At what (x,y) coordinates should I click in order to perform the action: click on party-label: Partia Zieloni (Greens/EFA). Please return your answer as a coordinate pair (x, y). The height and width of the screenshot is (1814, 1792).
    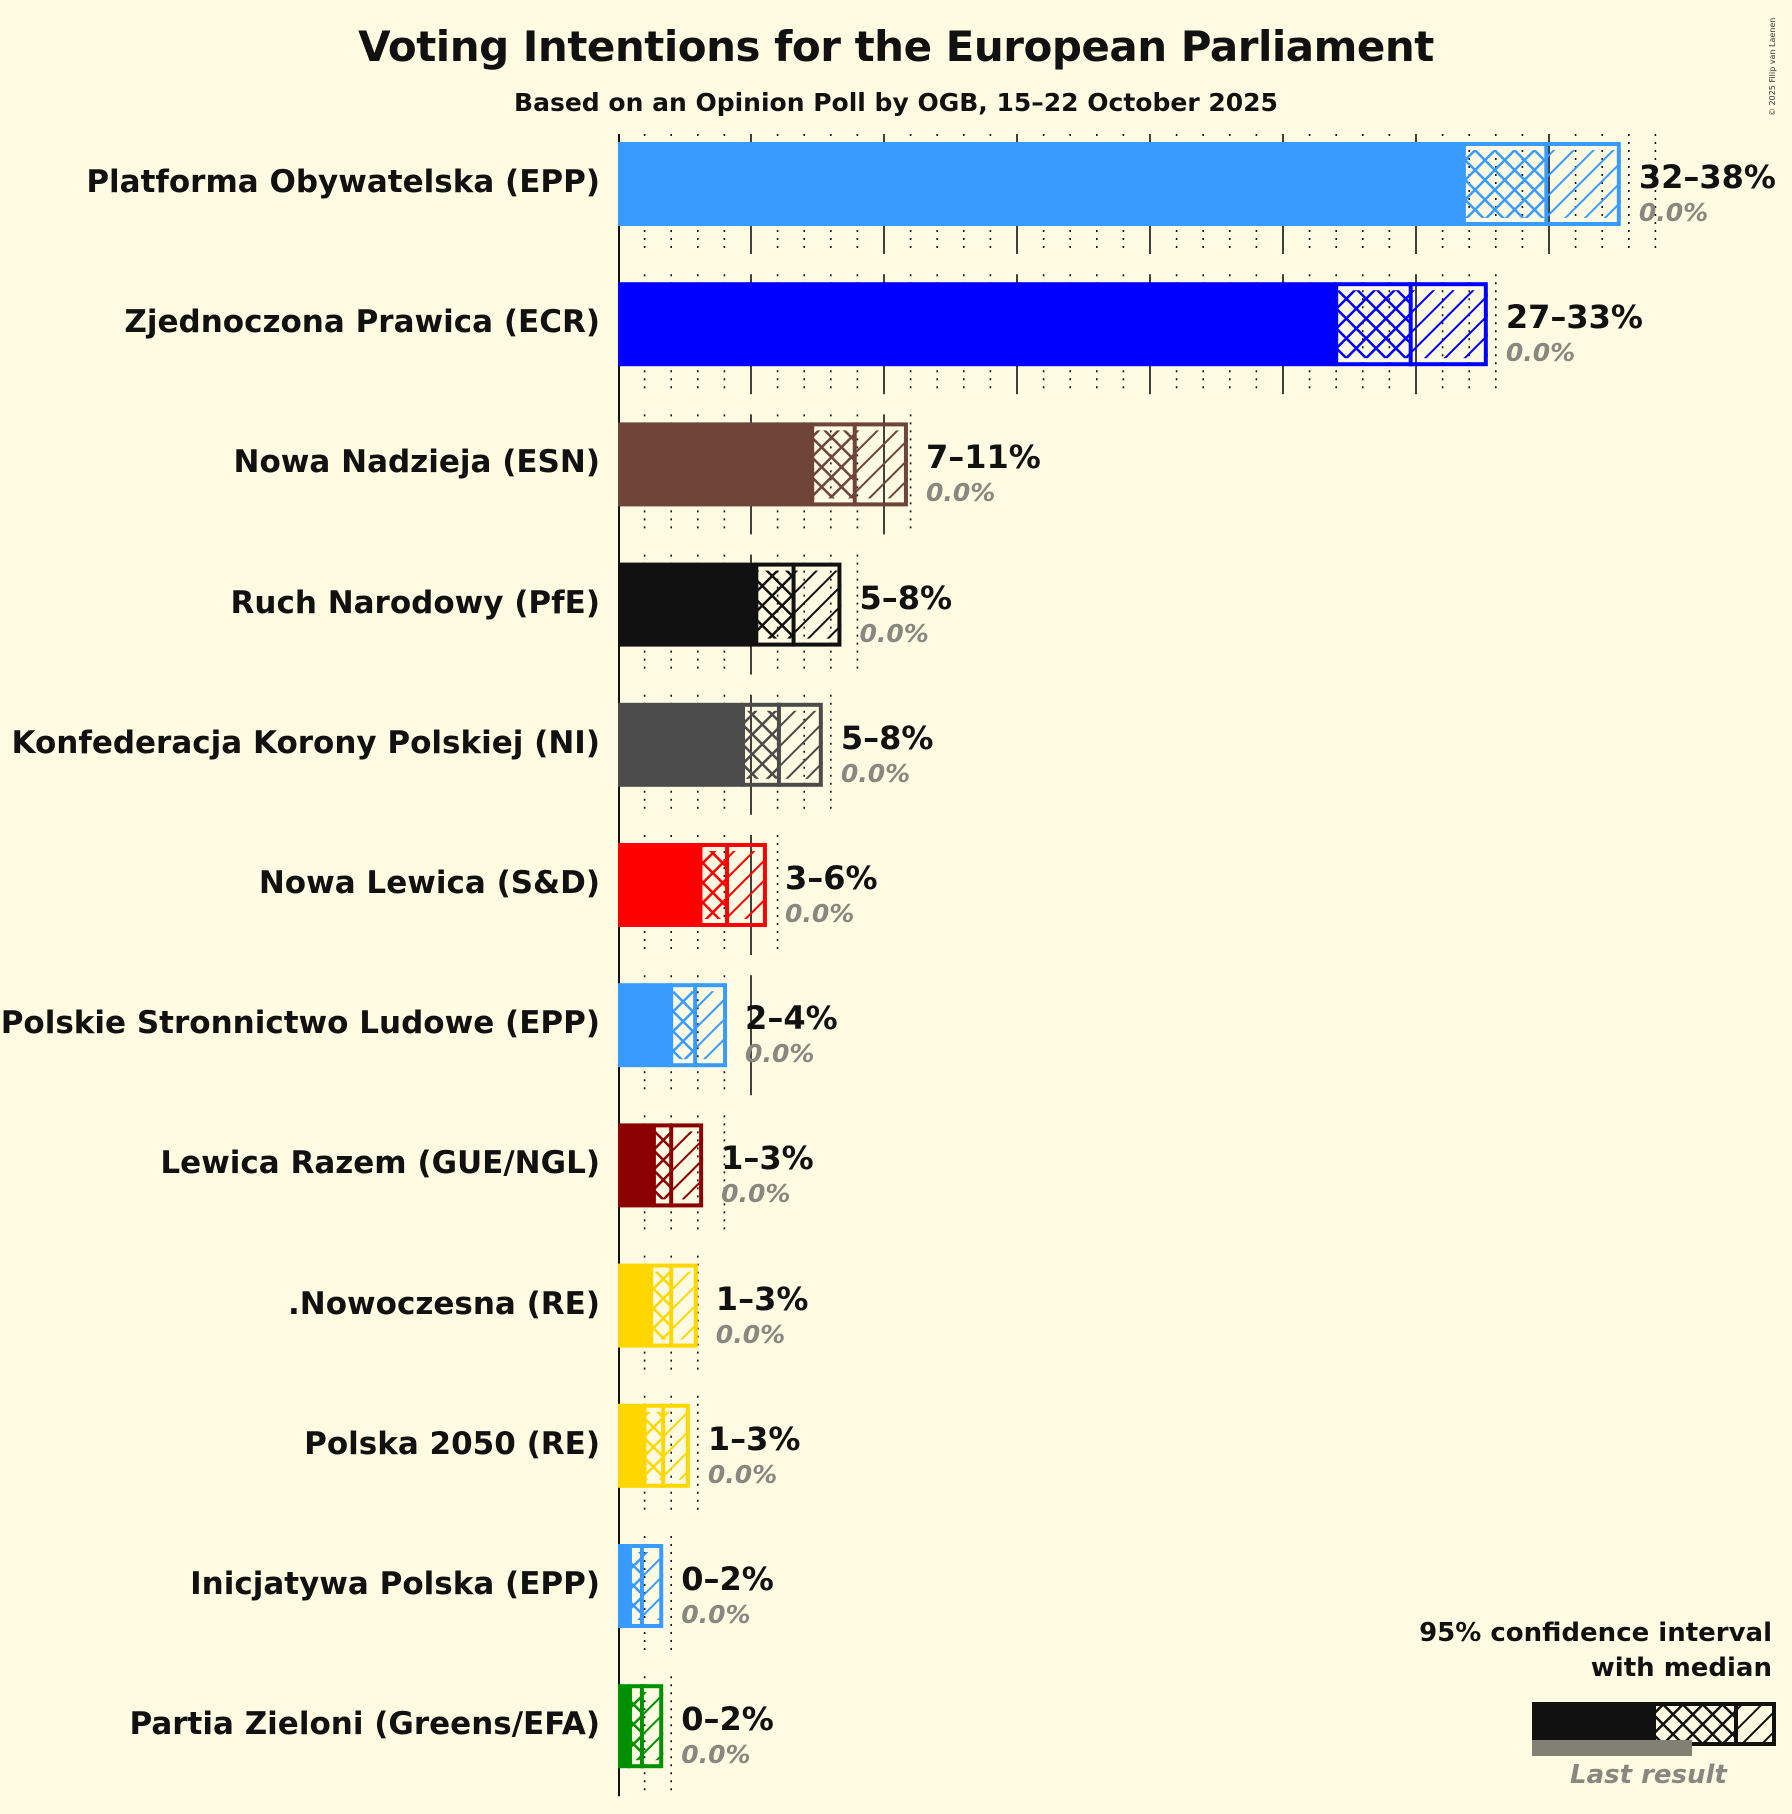
    Looking at the image, I should click on (364, 1724).